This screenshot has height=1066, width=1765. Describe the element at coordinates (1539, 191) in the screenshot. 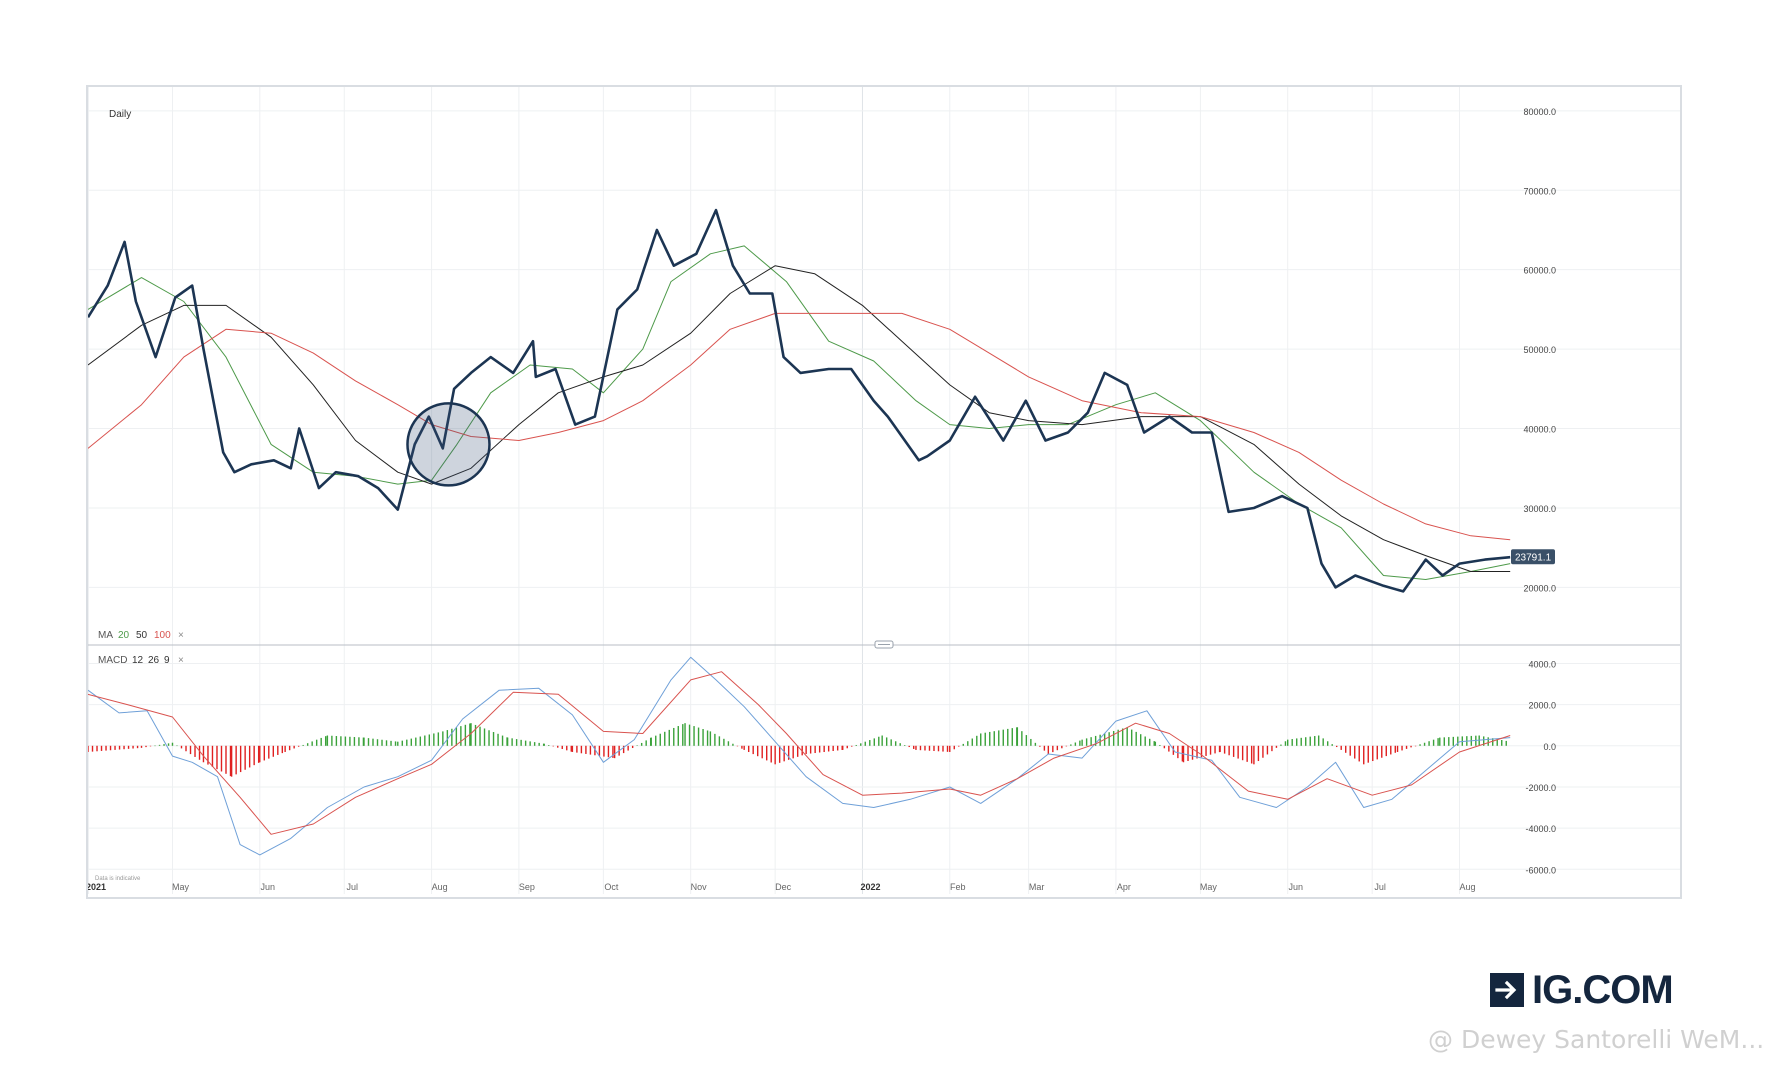

I see `y-tick-label: 70000.0` at that location.